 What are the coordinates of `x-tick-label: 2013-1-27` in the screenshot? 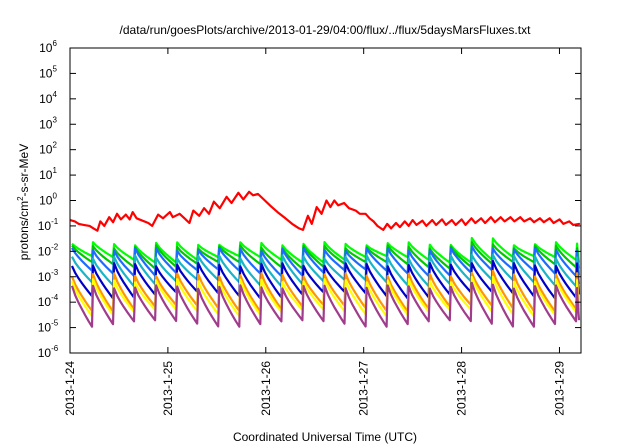 It's located at (364, 388).